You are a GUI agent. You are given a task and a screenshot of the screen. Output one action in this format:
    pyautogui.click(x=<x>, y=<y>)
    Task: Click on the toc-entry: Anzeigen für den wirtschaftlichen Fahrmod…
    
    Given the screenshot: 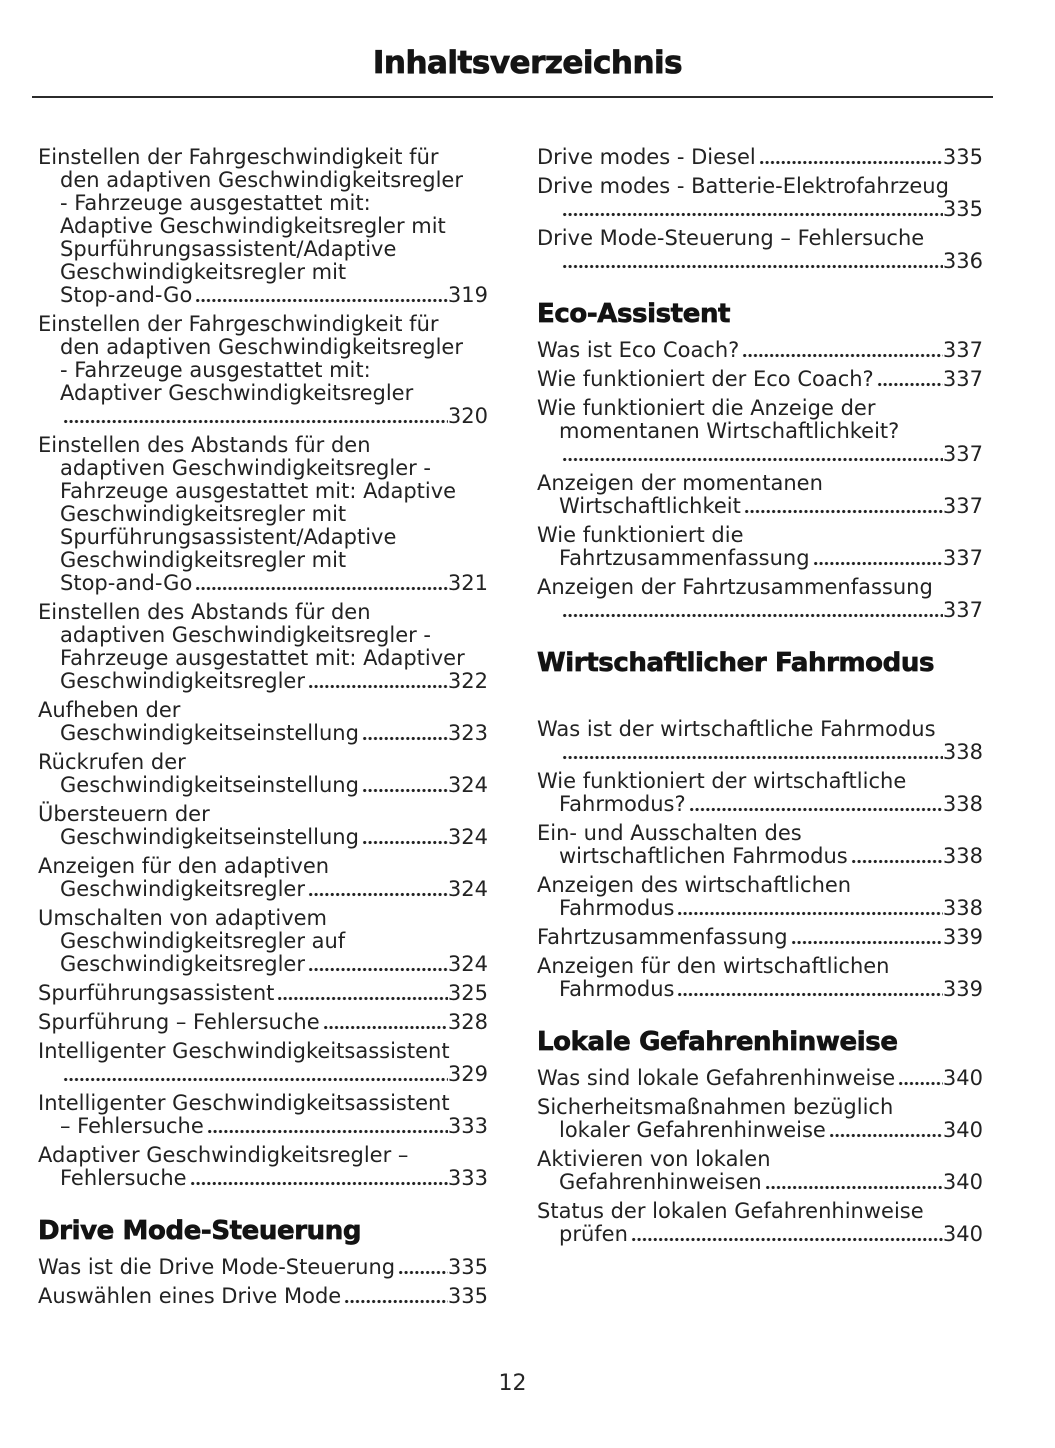 What is the action you would take?
    pyautogui.click(x=760, y=978)
    